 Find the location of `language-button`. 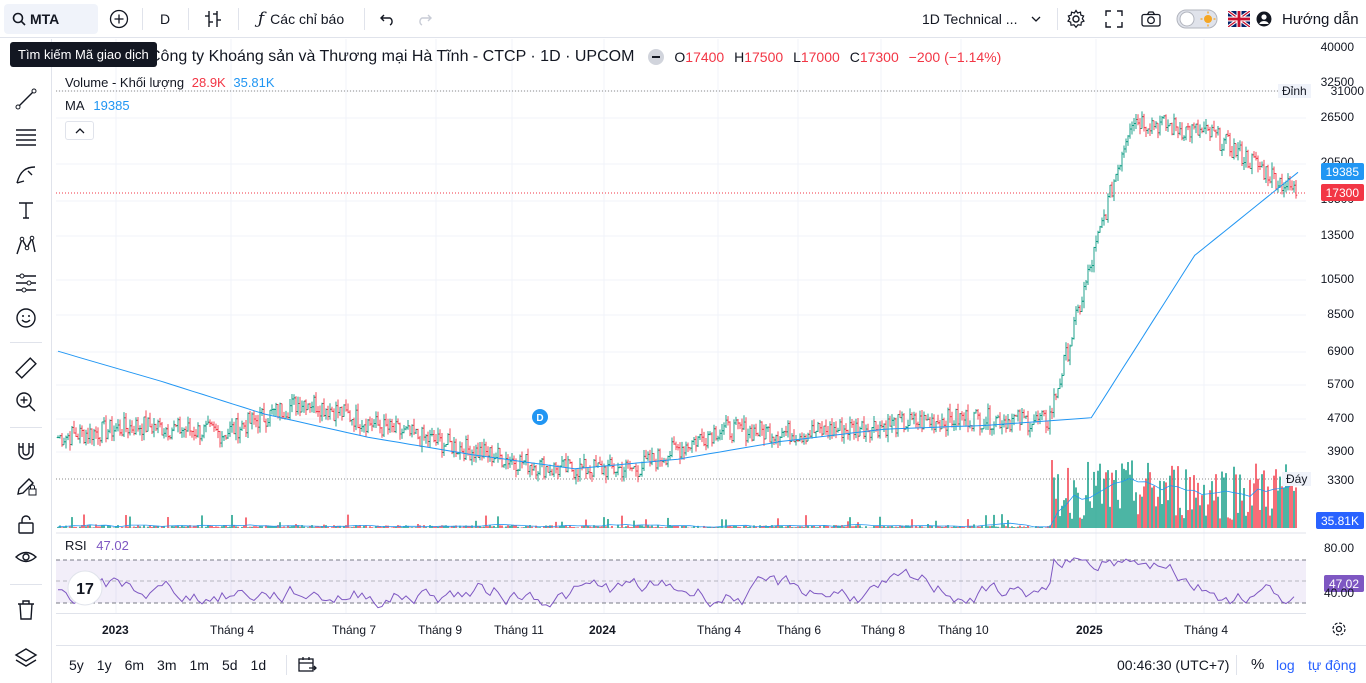

language-button is located at coordinates (1239, 19).